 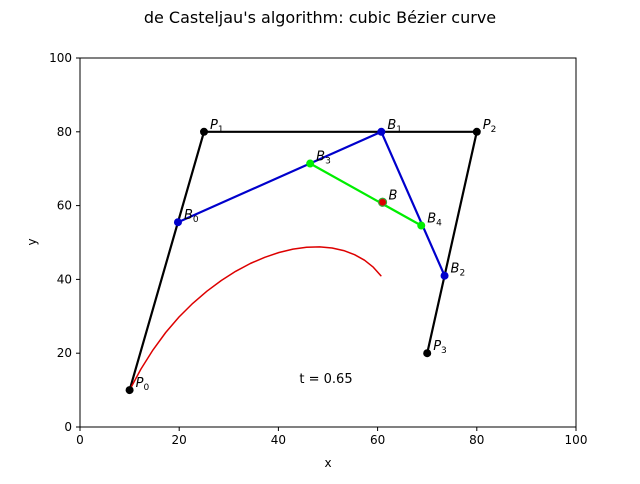 I want to click on y-tick-label-20: 20, so click(x=64, y=353).